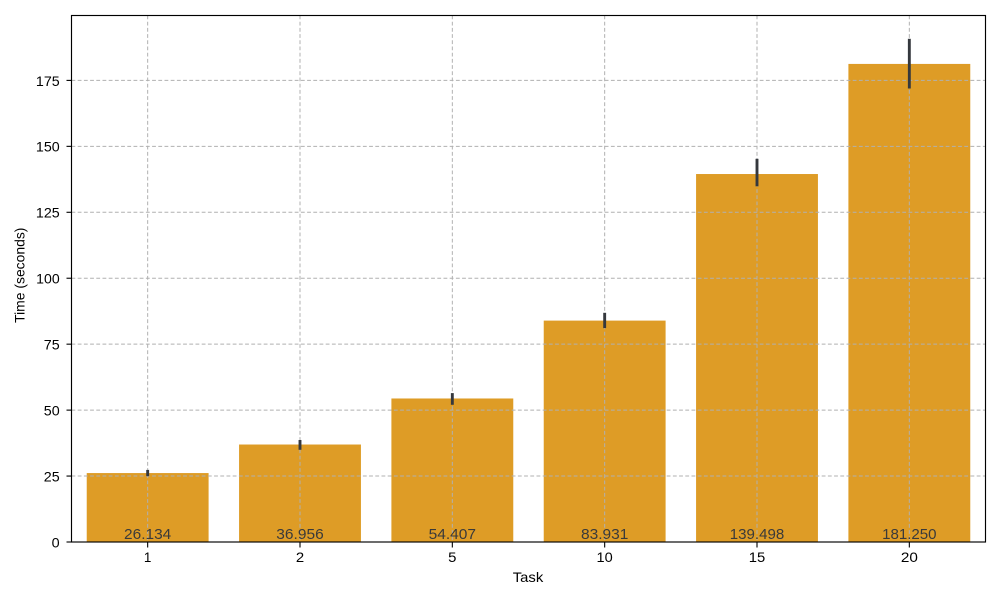 The height and width of the screenshot is (600, 1000). Describe the element at coordinates (605, 557) in the screenshot. I see `svg-text: 10` at that location.